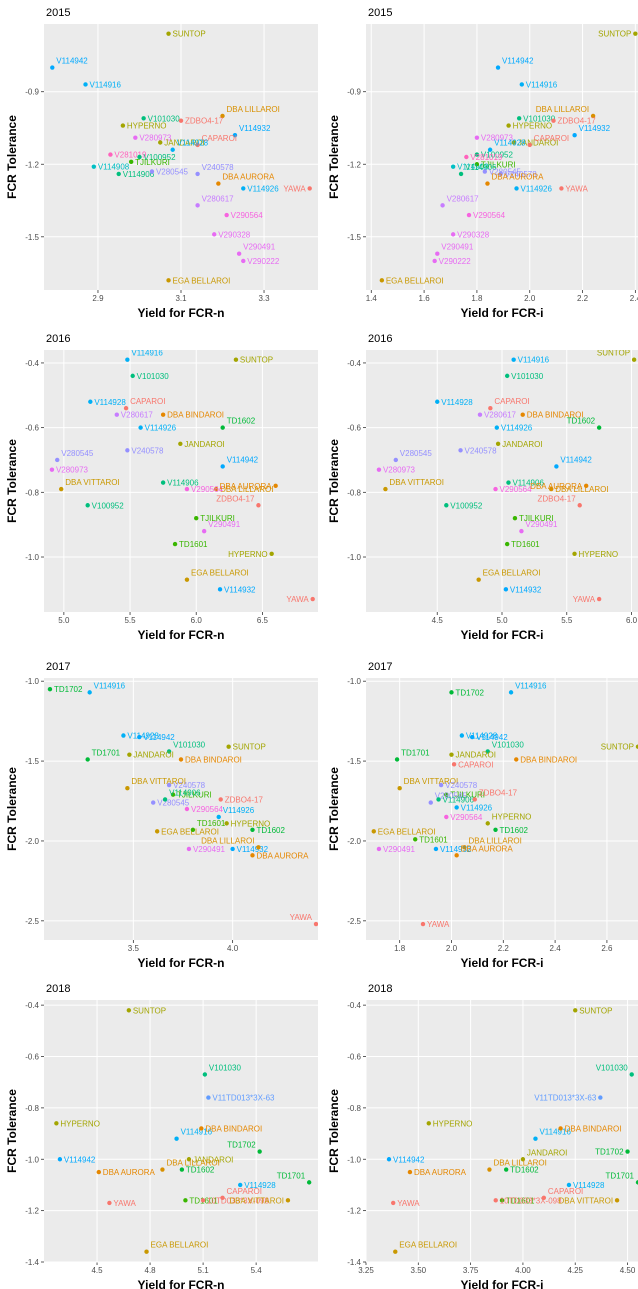 The width and height of the screenshot is (638, 1289). Describe the element at coordinates (72, 470) in the screenshot. I see `point-label: V280973` at that location.